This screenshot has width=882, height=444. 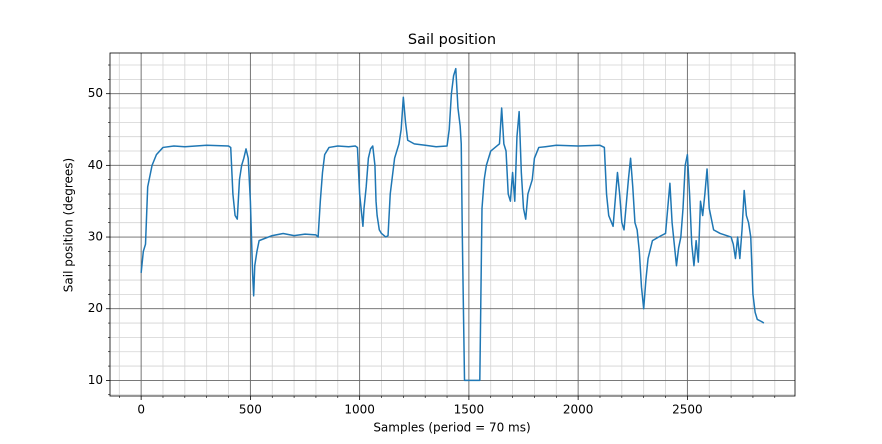 What do you see at coordinates (452, 40) in the screenshot?
I see `chart-title: Sail position` at bounding box center [452, 40].